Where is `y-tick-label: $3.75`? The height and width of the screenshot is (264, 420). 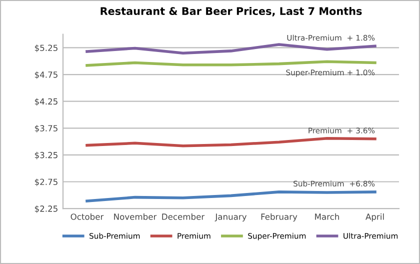
y-tick-label: $3.75 is located at coordinates (46, 128).